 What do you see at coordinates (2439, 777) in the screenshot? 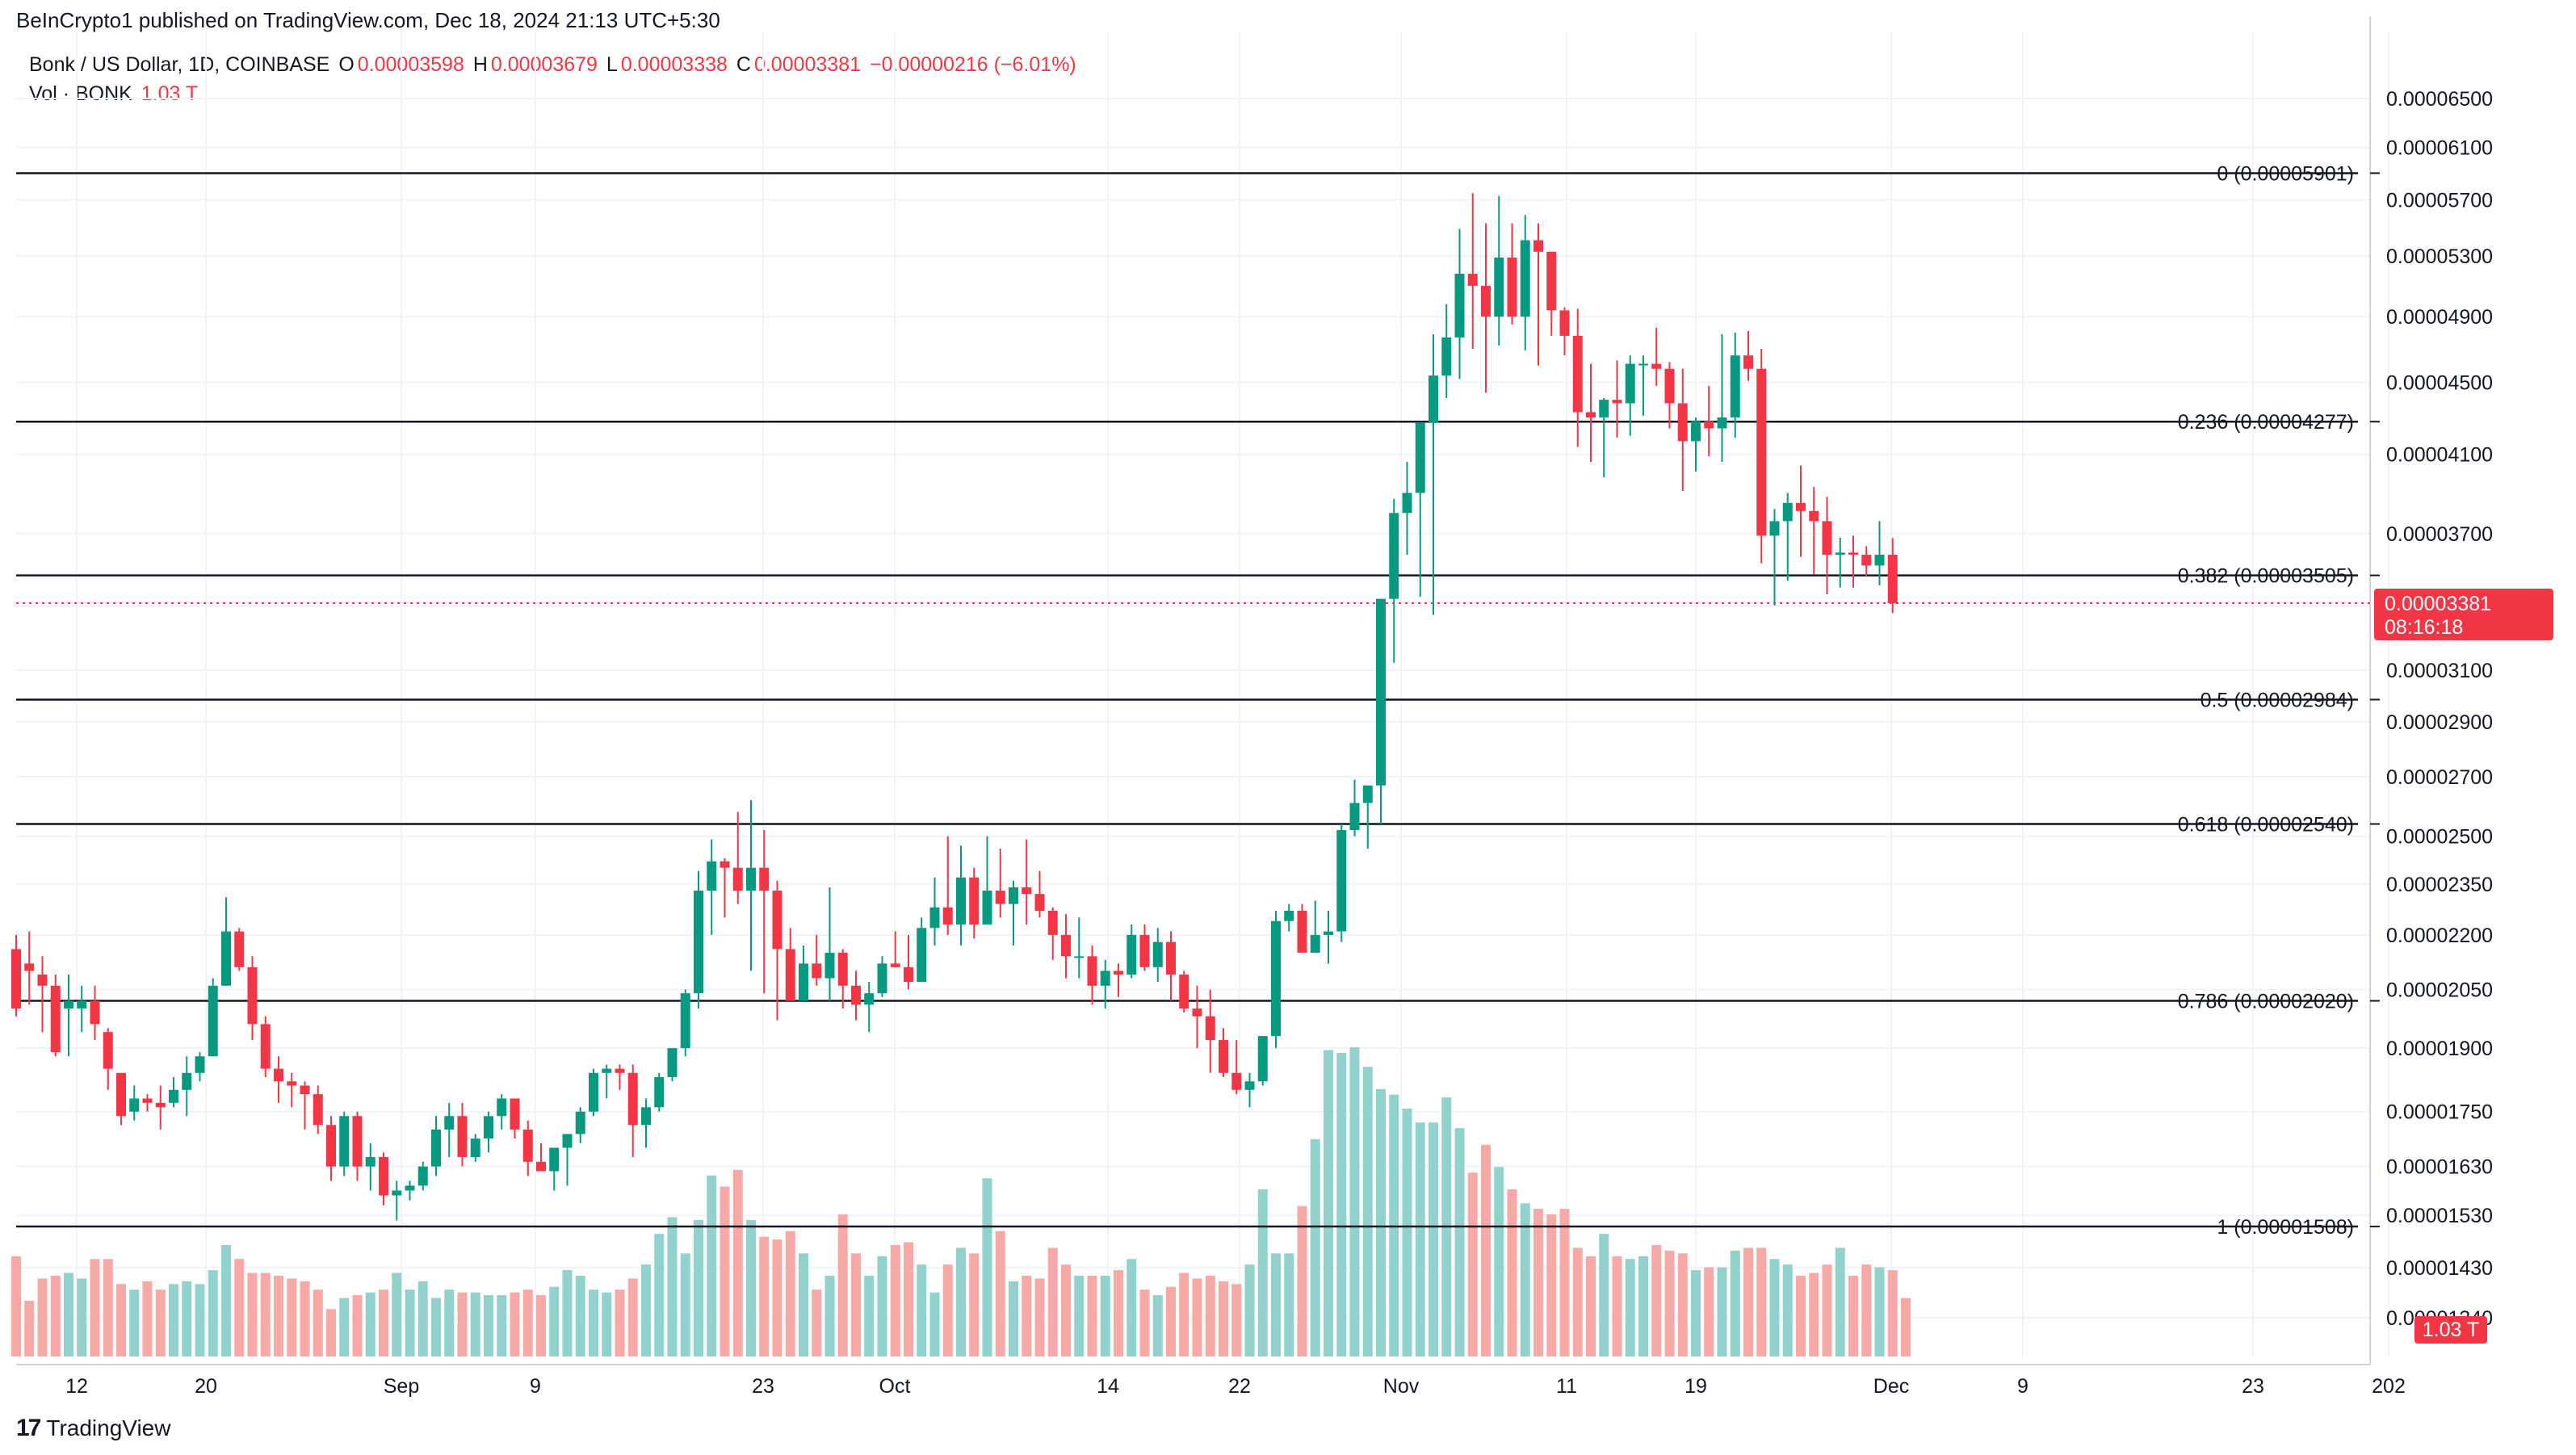
I see `price-tick-label: 0.00002700` at bounding box center [2439, 777].